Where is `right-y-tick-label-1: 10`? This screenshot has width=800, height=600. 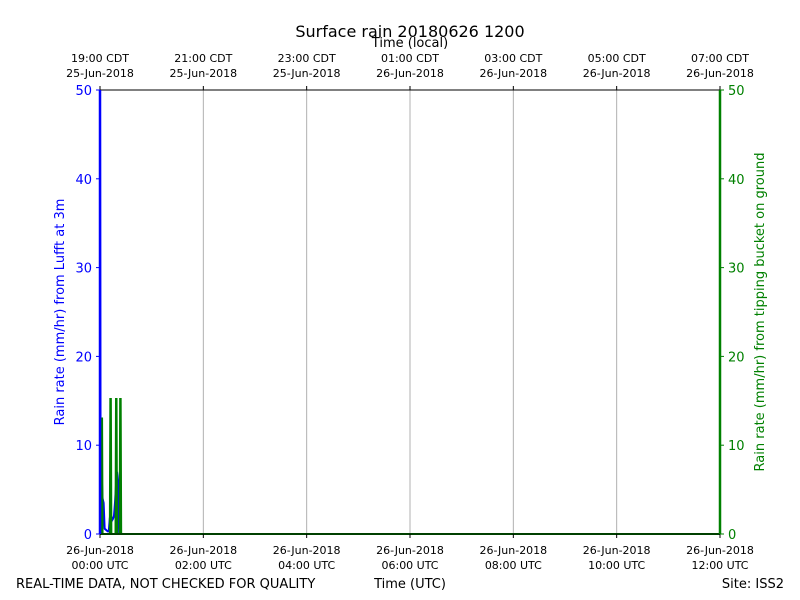 right-y-tick-label-1: 10 is located at coordinates (736, 446).